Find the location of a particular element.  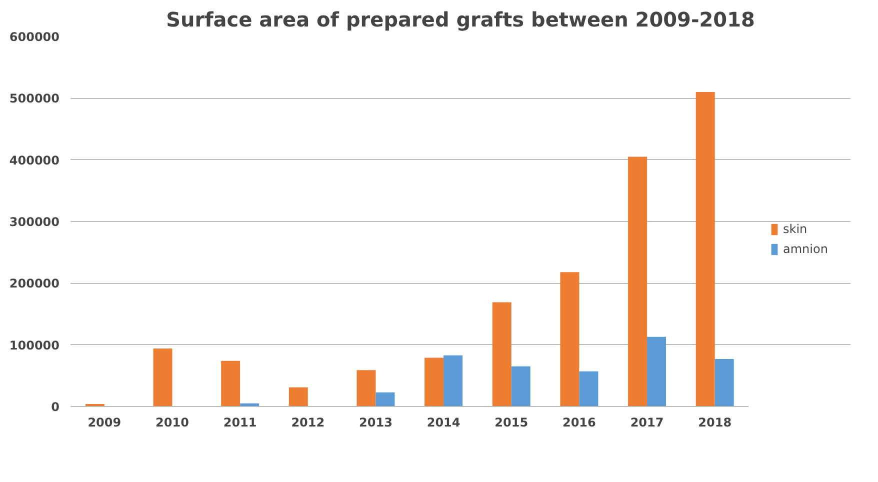

x-tick-label: 2012 is located at coordinates (308, 423).